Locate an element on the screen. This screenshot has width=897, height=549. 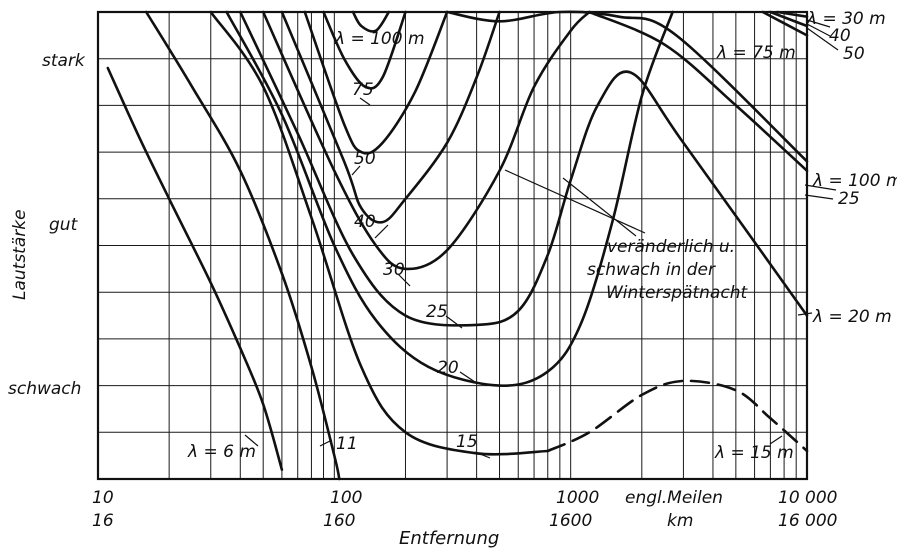
label-40: 40 is located at coordinates (365, 222).